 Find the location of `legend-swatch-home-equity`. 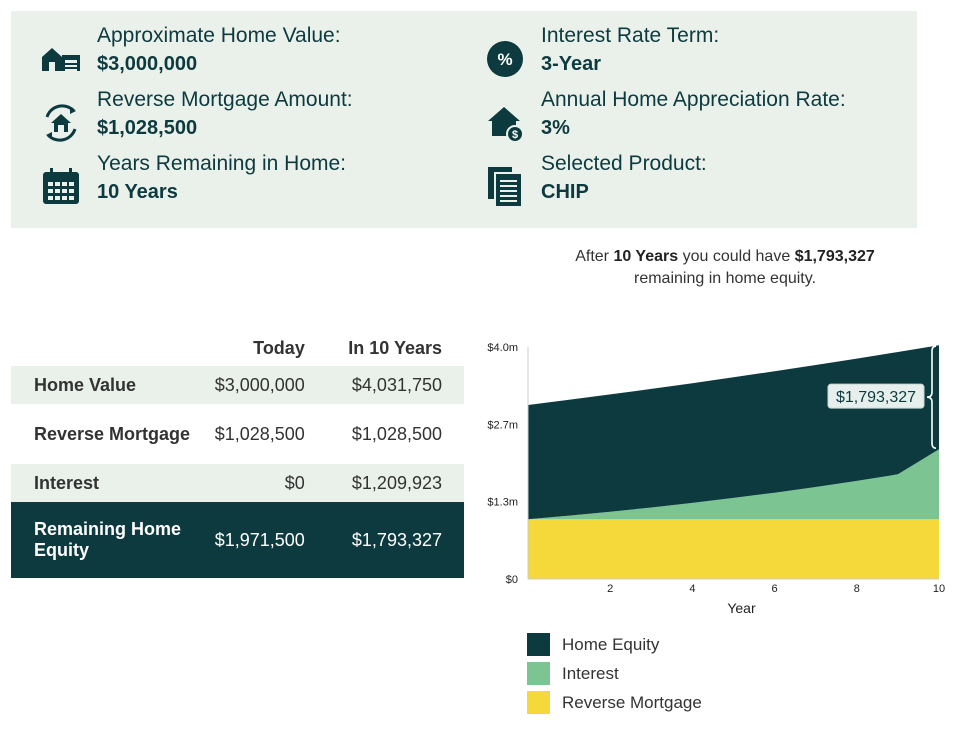

legend-swatch-home-equity is located at coordinates (538, 644).